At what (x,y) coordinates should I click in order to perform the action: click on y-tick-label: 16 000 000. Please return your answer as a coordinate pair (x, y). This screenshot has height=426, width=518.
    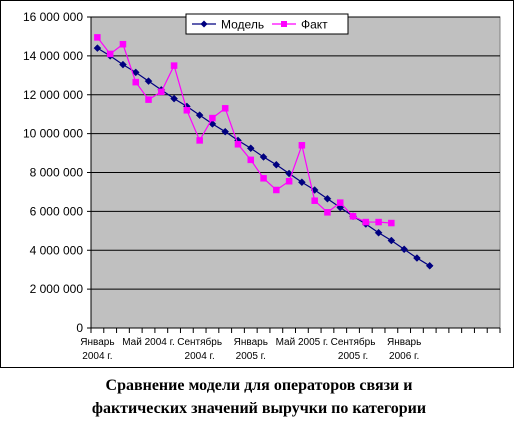
    Looking at the image, I should click on (53, 17).